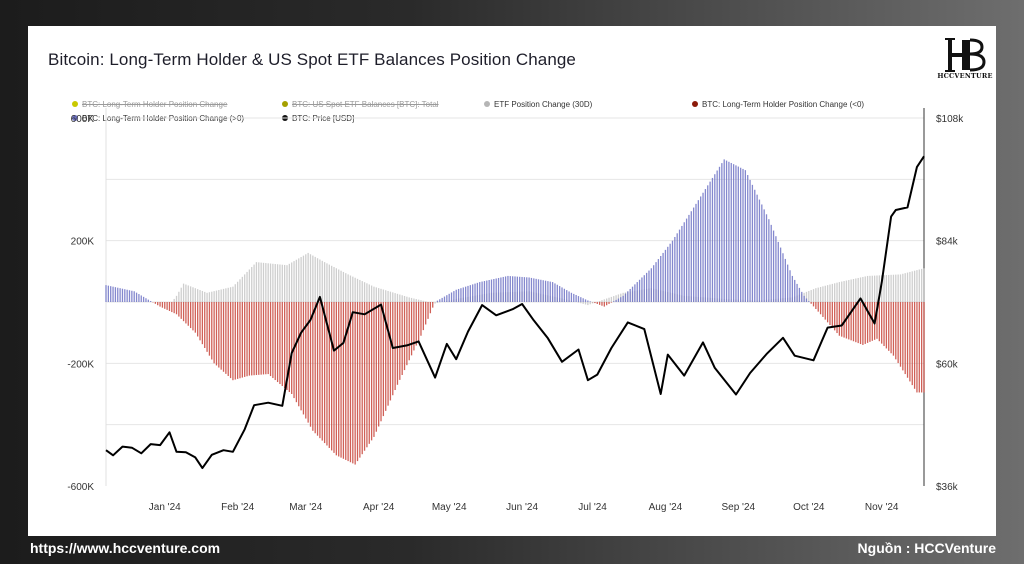  I want to click on y-right-tick-label: $84k, so click(947, 242).